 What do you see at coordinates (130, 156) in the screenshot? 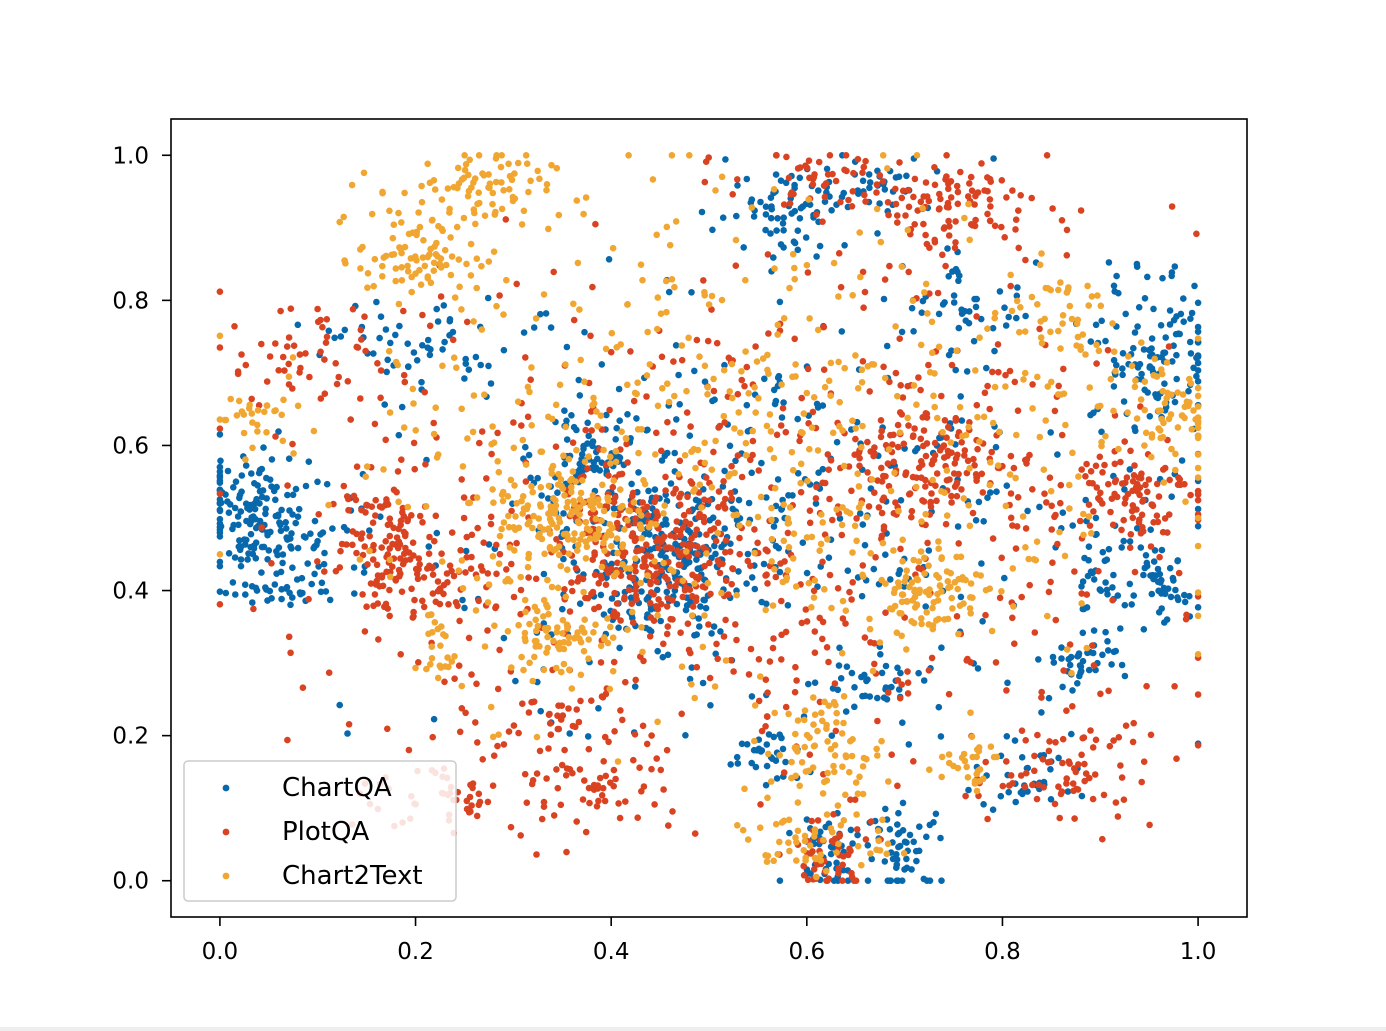
I see `y-tick-label: 1.0` at bounding box center [130, 156].